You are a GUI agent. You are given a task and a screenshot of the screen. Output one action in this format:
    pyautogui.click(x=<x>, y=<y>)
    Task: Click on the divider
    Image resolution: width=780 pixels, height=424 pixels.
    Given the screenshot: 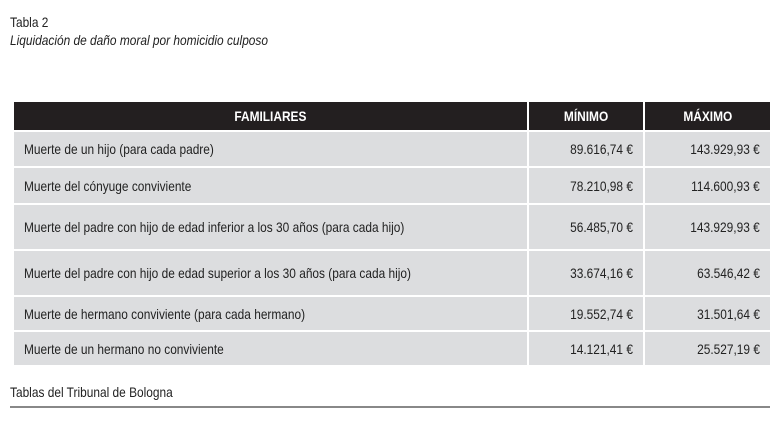 What is the action you would take?
    pyautogui.click(x=390, y=407)
    